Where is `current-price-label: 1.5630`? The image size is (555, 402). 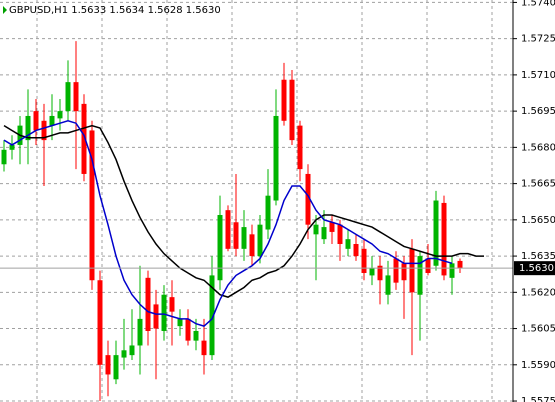 current-price-label: 1.5630 is located at coordinates (536, 268).